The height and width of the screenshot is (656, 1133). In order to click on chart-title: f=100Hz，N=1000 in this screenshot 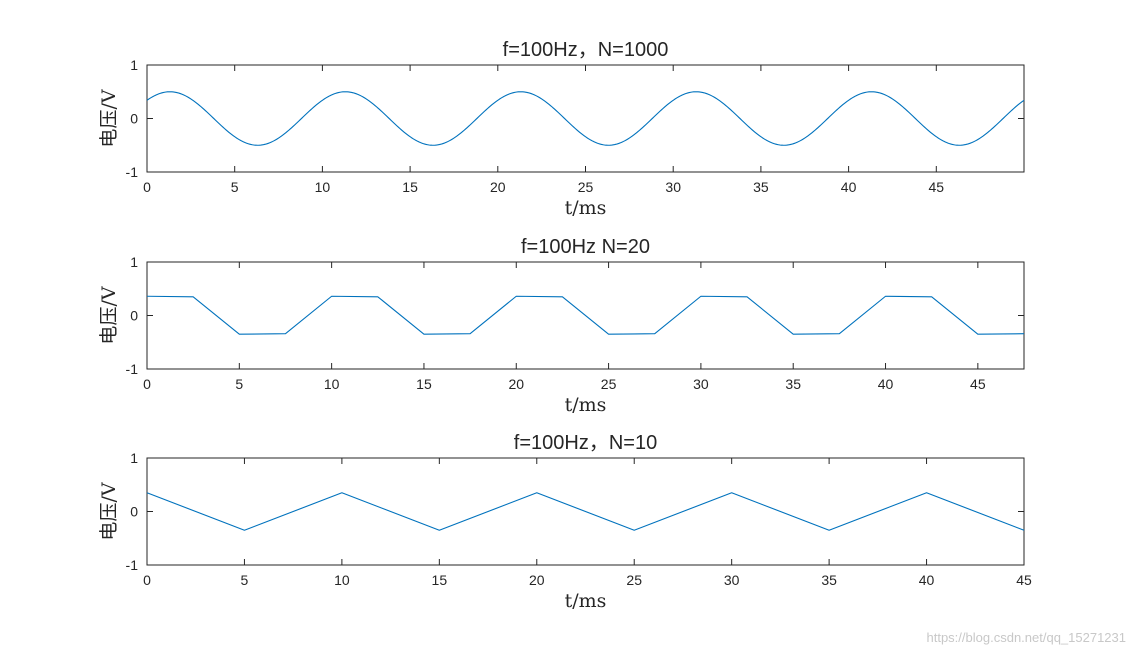, I will do `click(586, 50)`.